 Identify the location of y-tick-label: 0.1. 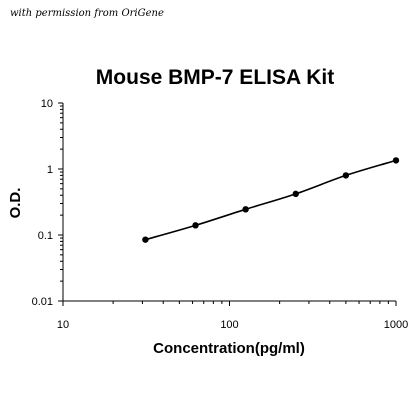
(45, 236).